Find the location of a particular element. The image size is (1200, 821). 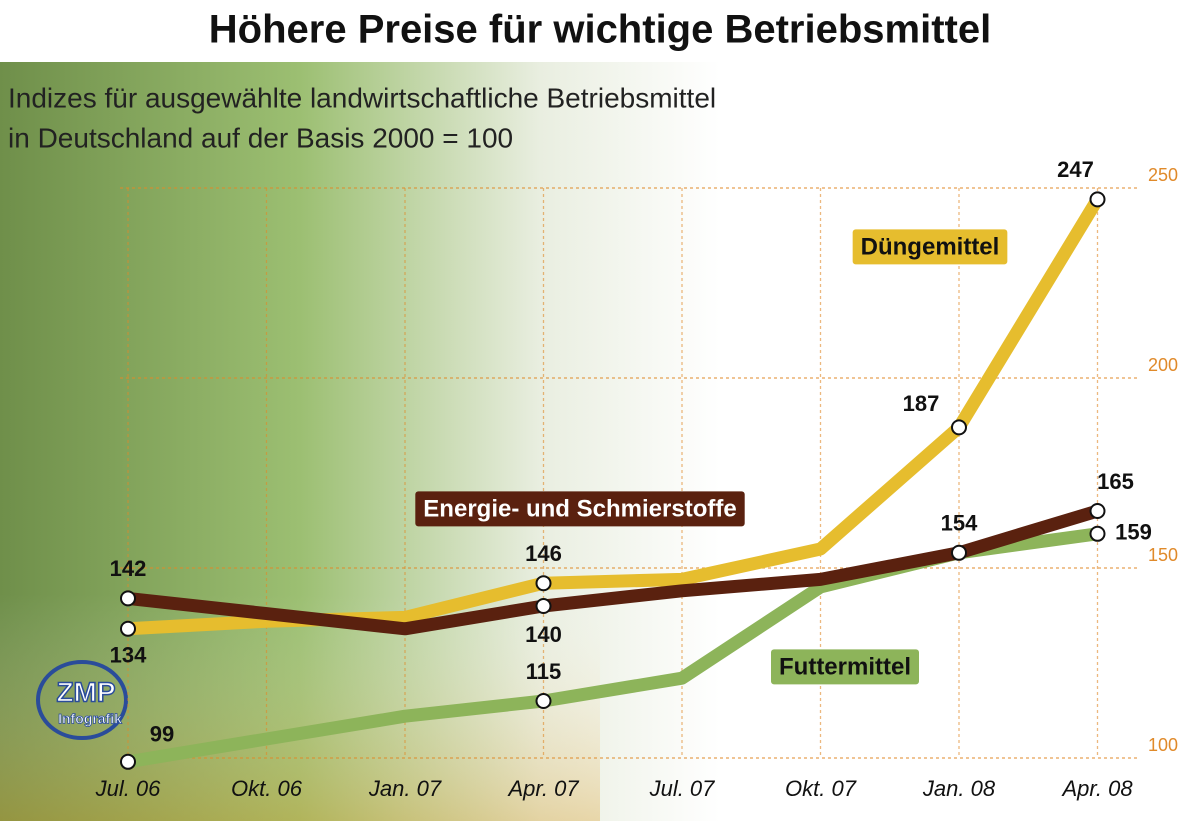

x-tick-label: Jul. 06 is located at coordinates (128, 788).